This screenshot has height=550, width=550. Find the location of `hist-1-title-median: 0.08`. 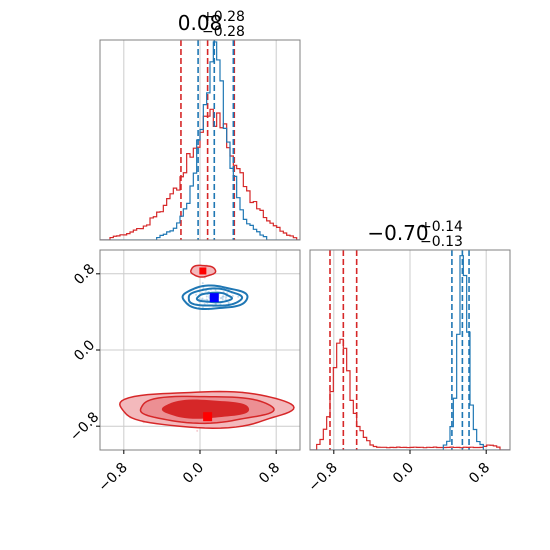

hist-1-title-median: 0.08 is located at coordinates (200, 23).